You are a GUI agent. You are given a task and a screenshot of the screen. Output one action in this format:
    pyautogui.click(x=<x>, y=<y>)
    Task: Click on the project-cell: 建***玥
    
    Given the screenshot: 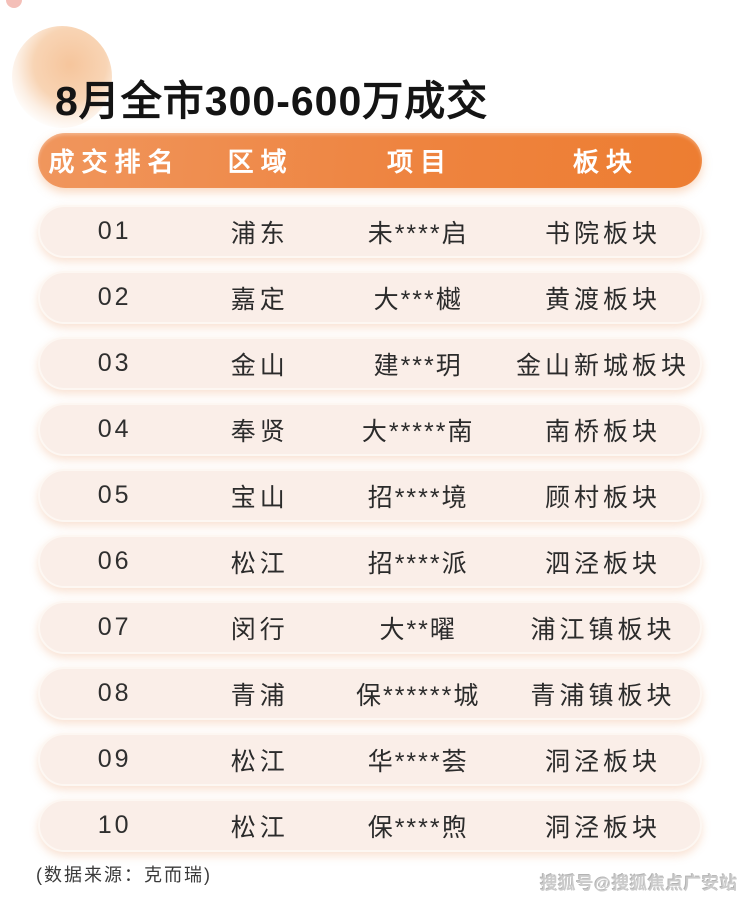 What is the action you would take?
    pyautogui.click(x=418, y=365)
    